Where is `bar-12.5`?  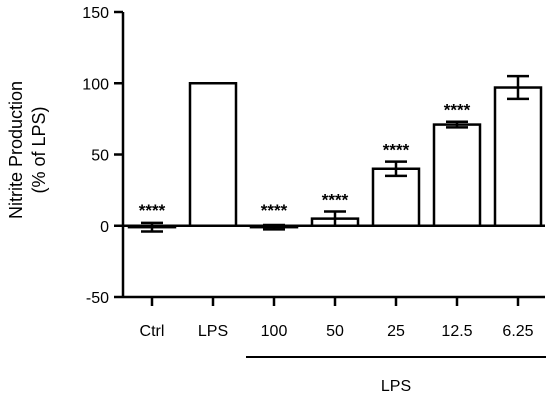 bar-12.5 is located at coordinates (457, 175).